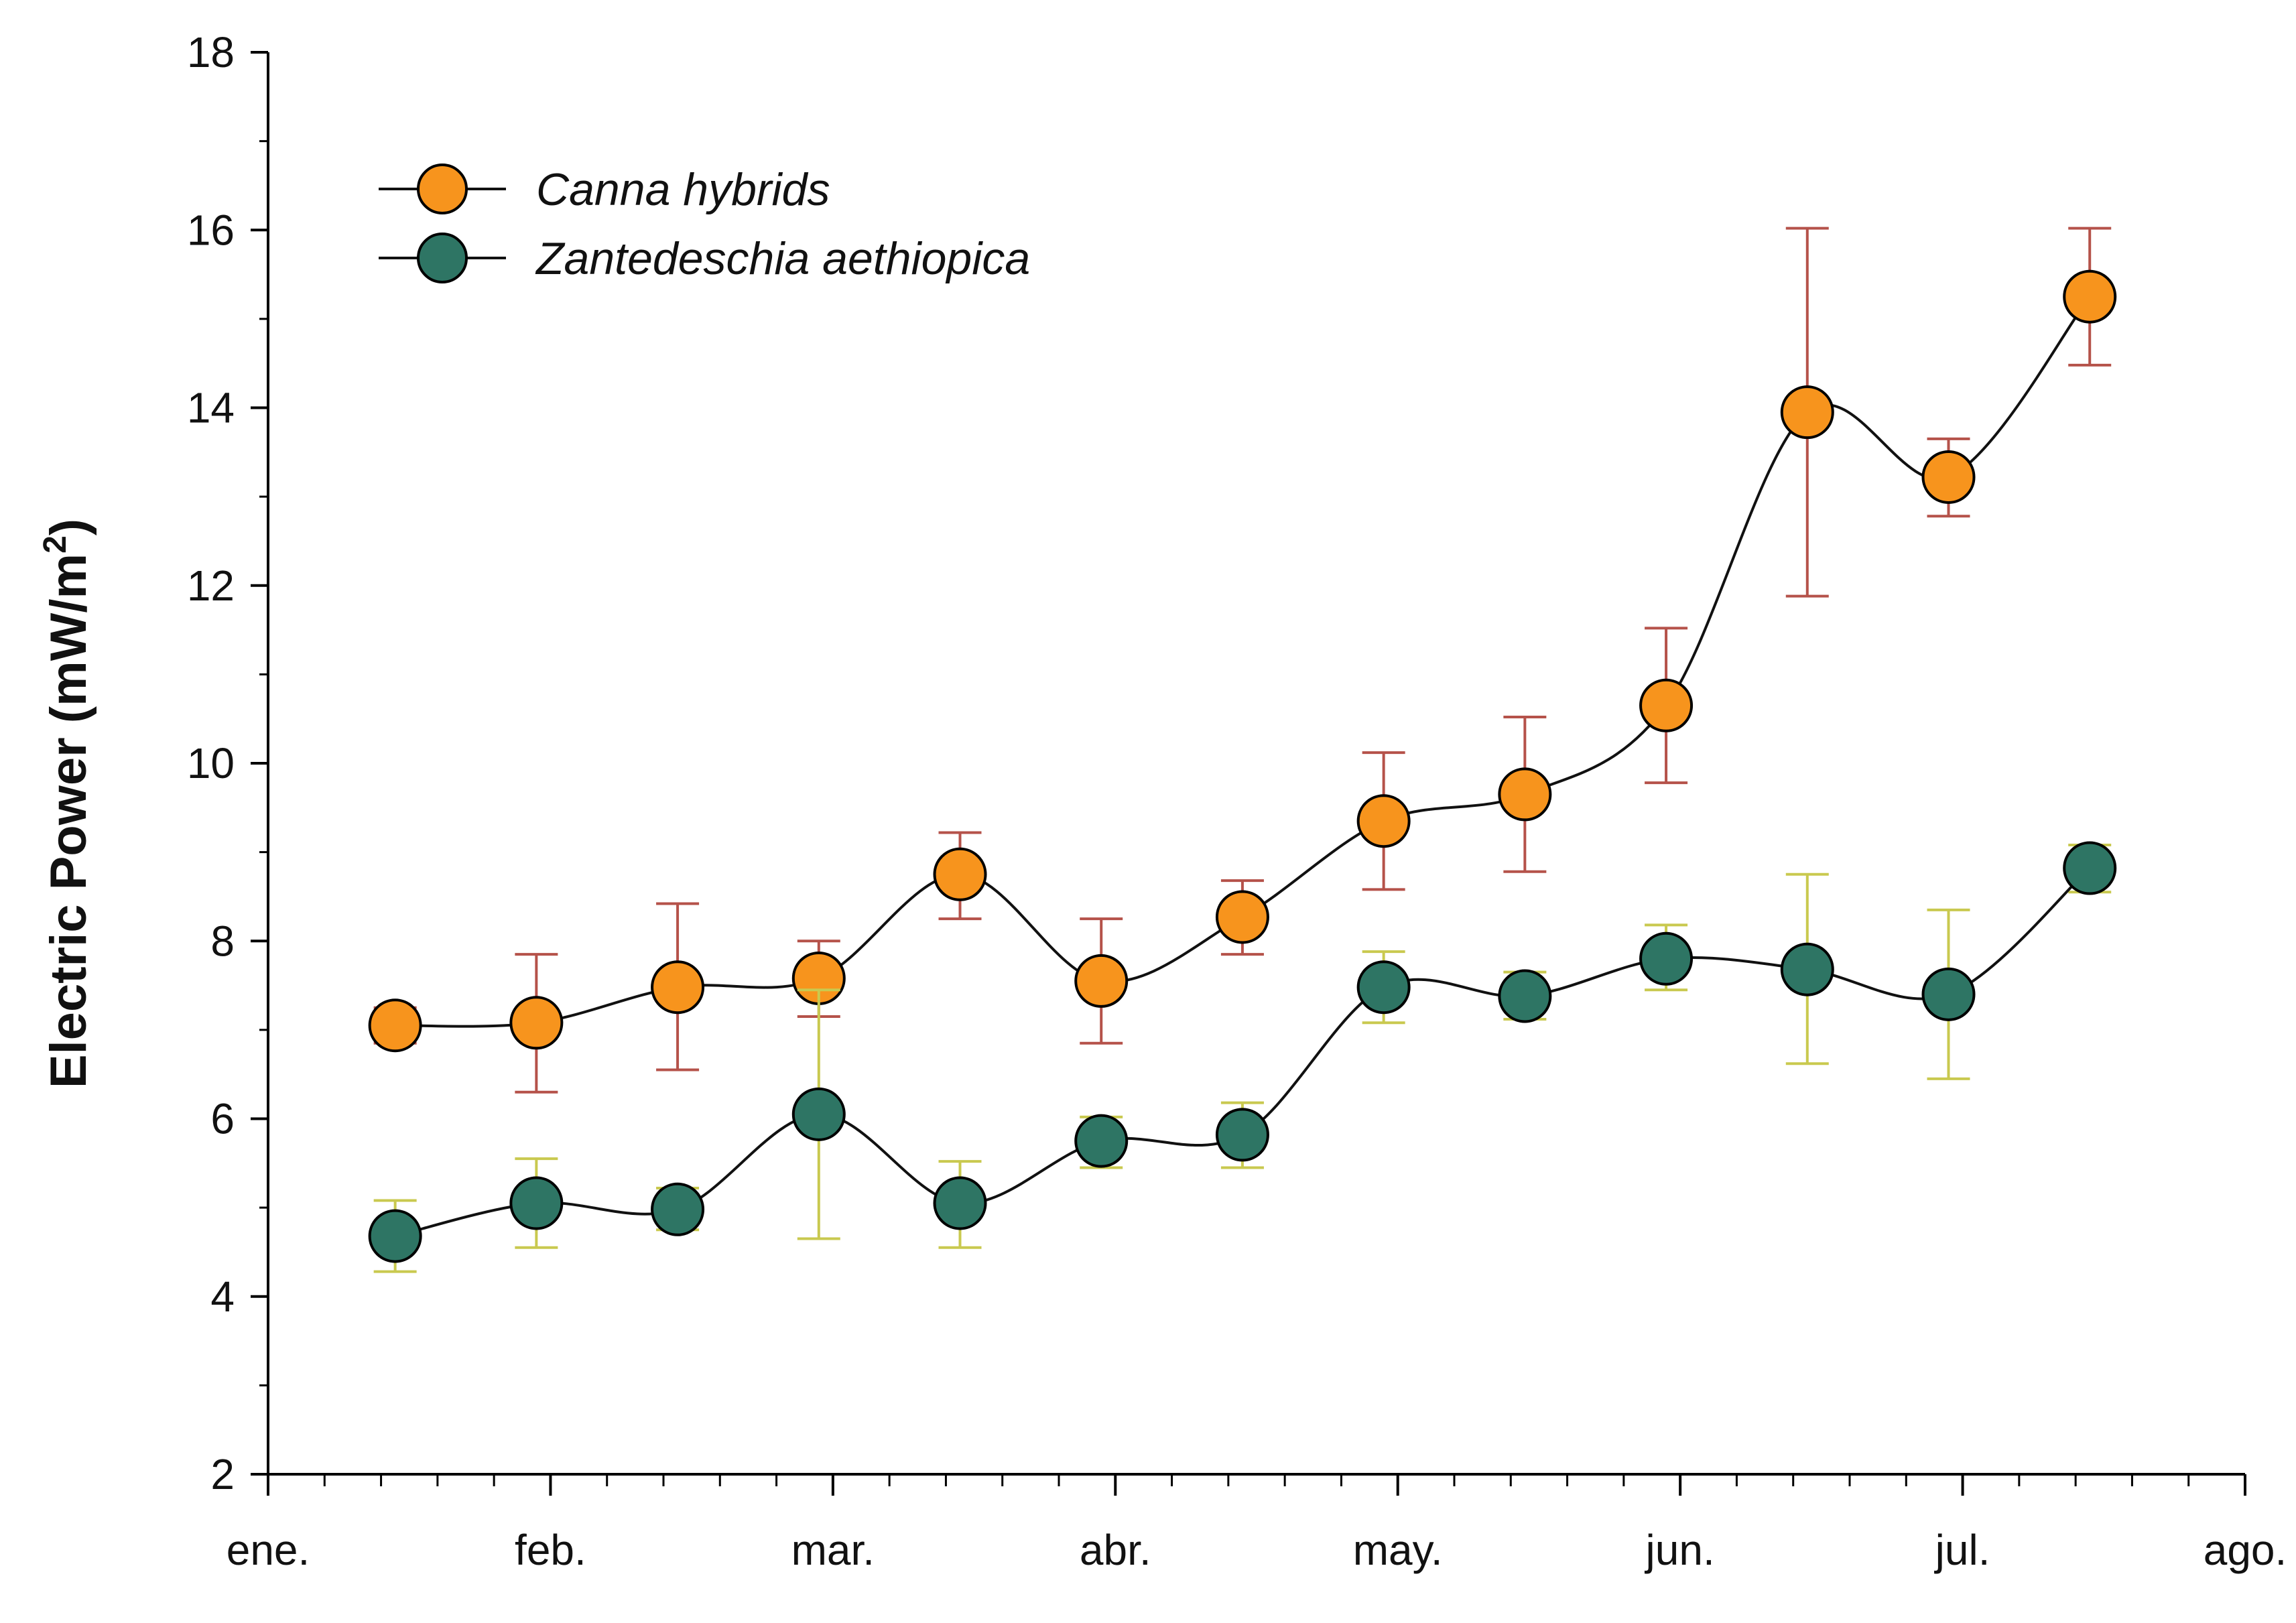 Image resolution: width=2296 pixels, height=1623 pixels. Describe the element at coordinates (1680, 1550) in the screenshot. I see `x-tick-label: jun.` at that location.